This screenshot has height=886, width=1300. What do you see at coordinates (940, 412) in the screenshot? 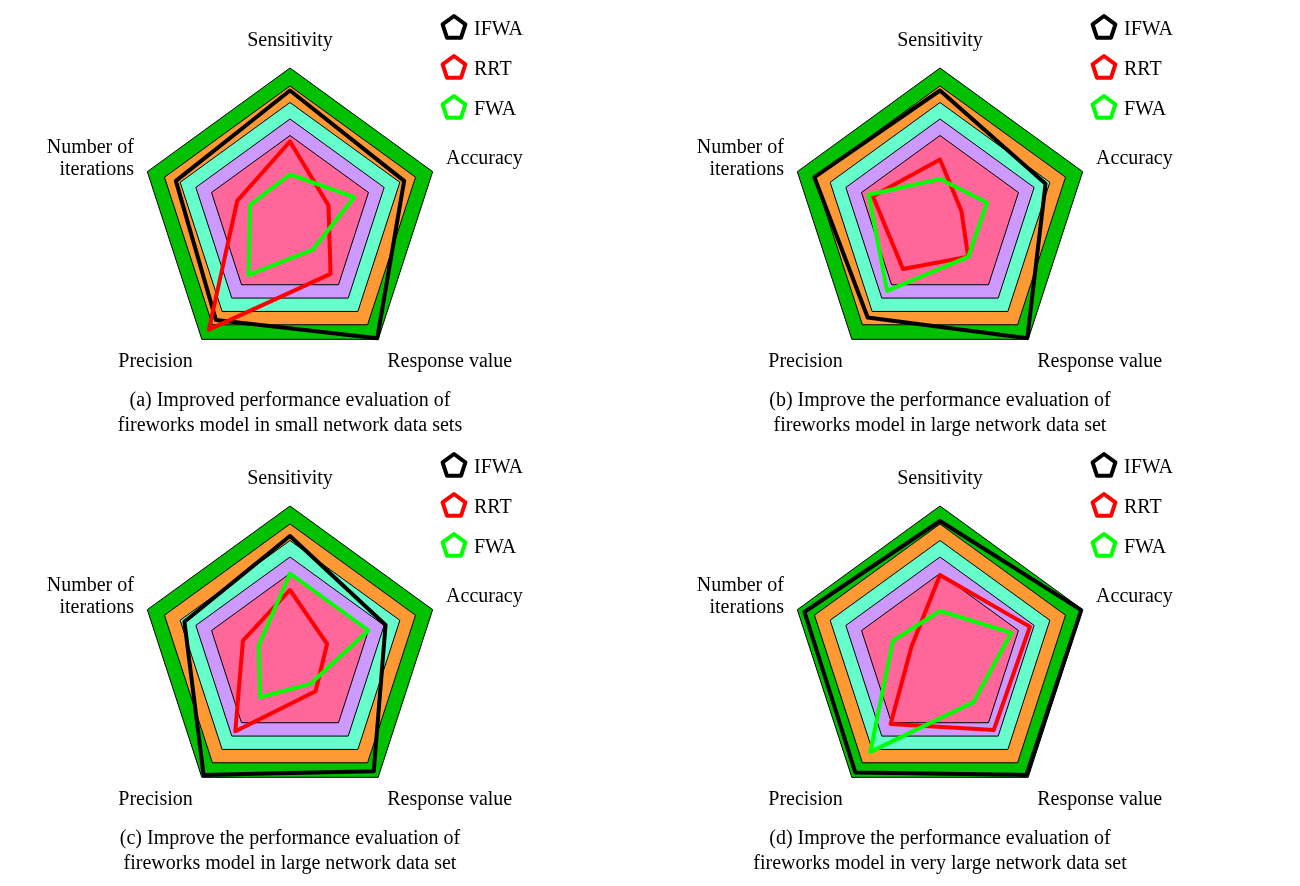
I see `text: (b) Improve the performance evaluation of fireworks model in large network data set` at bounding box center [940, 412].